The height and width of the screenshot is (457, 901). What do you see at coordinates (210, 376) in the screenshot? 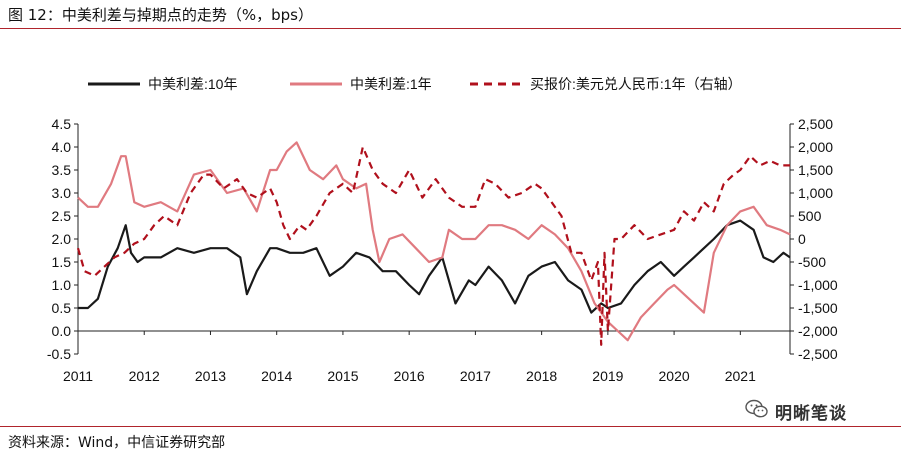
I see `x-tick-label: 2013` at bounding box center [210, 376].